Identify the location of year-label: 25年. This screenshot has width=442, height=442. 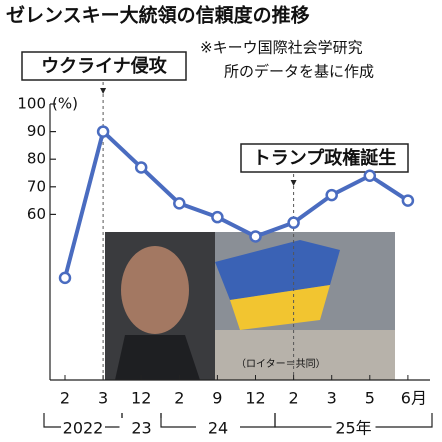
(353, 428).